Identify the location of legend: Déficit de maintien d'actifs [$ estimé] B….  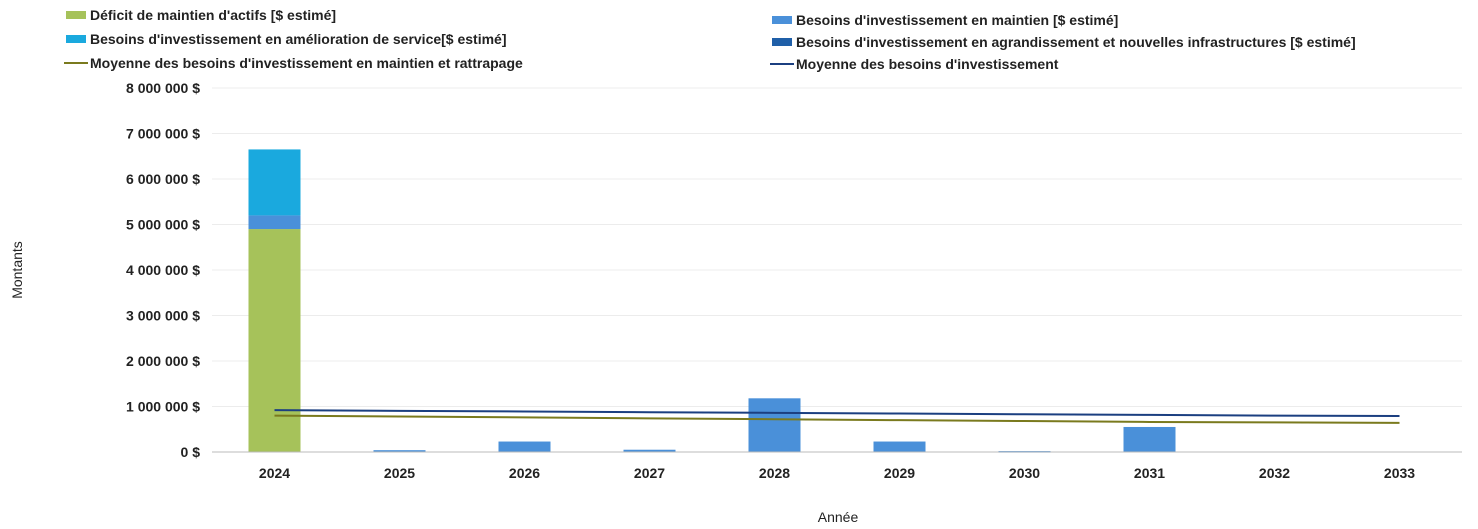
(710, 39).